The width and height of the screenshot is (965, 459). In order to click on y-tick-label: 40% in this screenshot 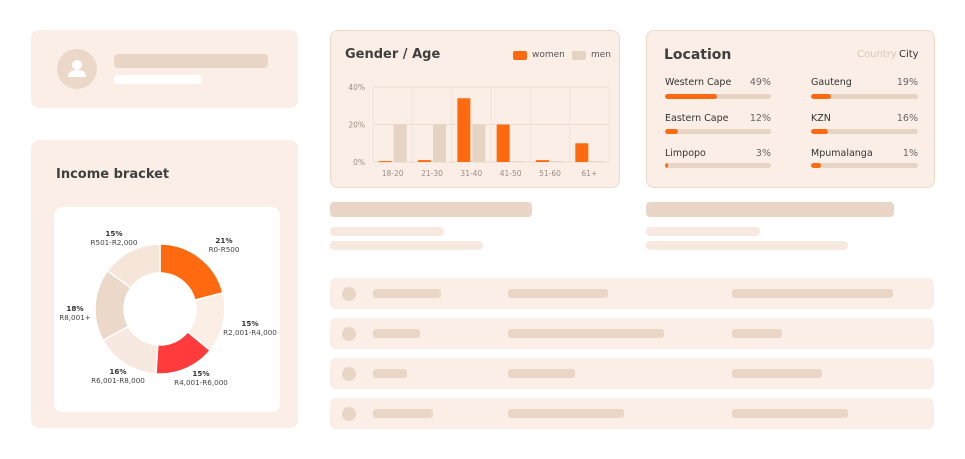, I will do `click(356, 87)`.